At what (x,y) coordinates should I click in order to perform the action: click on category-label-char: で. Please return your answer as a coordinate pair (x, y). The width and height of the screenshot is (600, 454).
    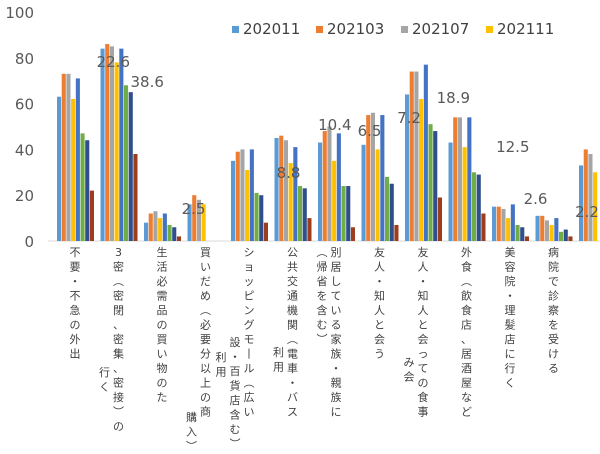
    Looking at the image, I should click on (553, 281).